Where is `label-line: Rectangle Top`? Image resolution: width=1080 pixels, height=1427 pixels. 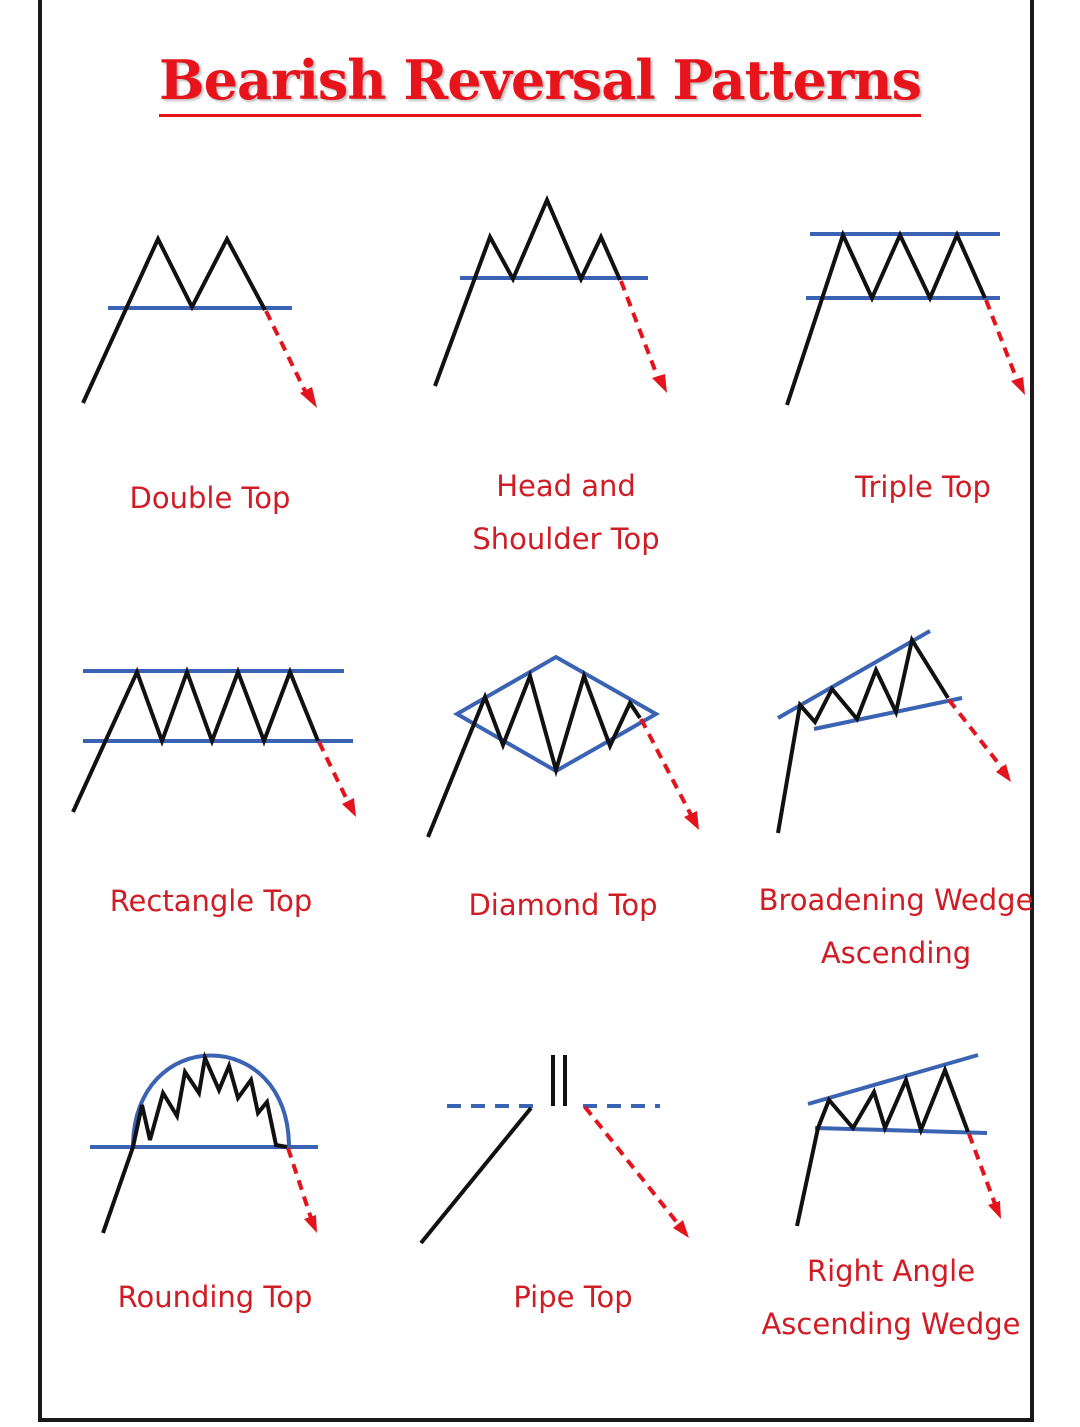 label-line: Rectangle Top is located at coordinates (211, 901).